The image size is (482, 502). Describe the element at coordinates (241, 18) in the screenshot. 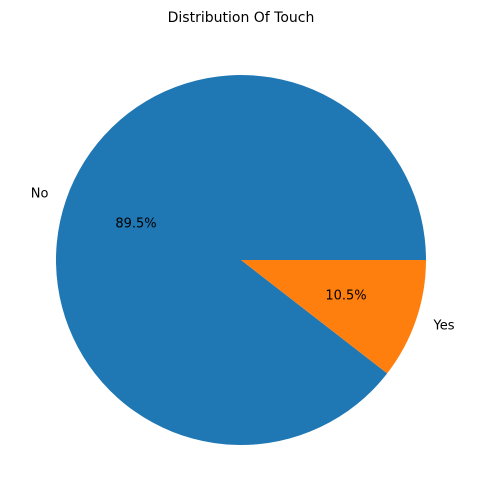

I see `chart-title: Distribution Of Touch` at that location.